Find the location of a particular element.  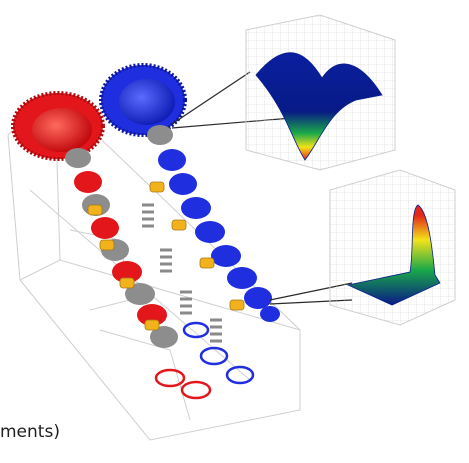

caption-fragment: ments) is located at coordinates (30, 432).